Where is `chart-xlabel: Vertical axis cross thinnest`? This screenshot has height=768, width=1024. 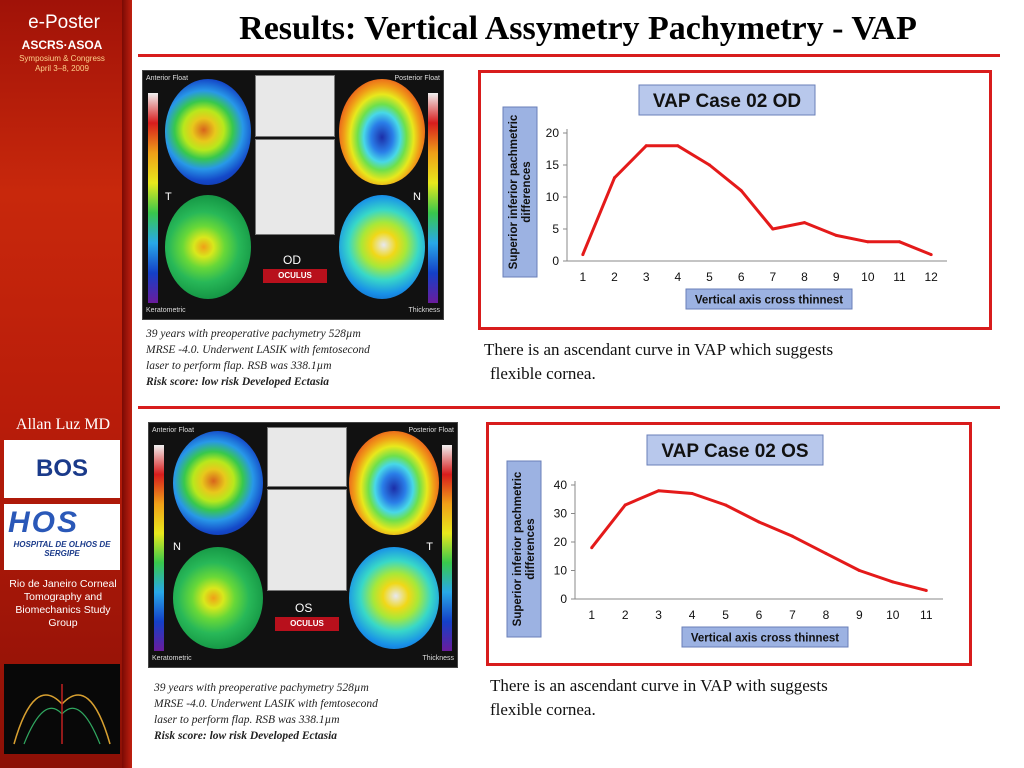
chart-xlabel: Vertical axis cross thinnest is located at coordinates (769, 301).